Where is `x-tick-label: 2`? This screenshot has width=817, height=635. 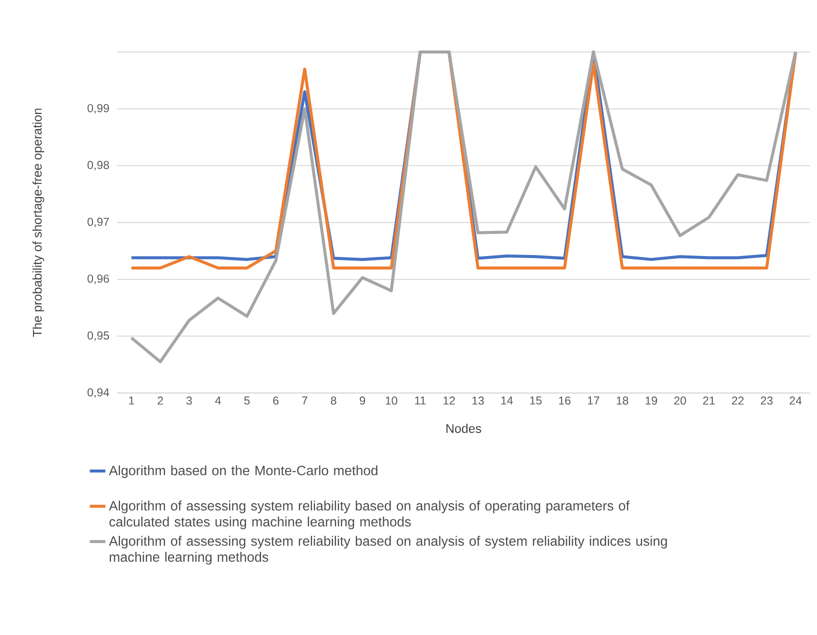 x-tick-label: 2 is located at coordinates (160, 400).